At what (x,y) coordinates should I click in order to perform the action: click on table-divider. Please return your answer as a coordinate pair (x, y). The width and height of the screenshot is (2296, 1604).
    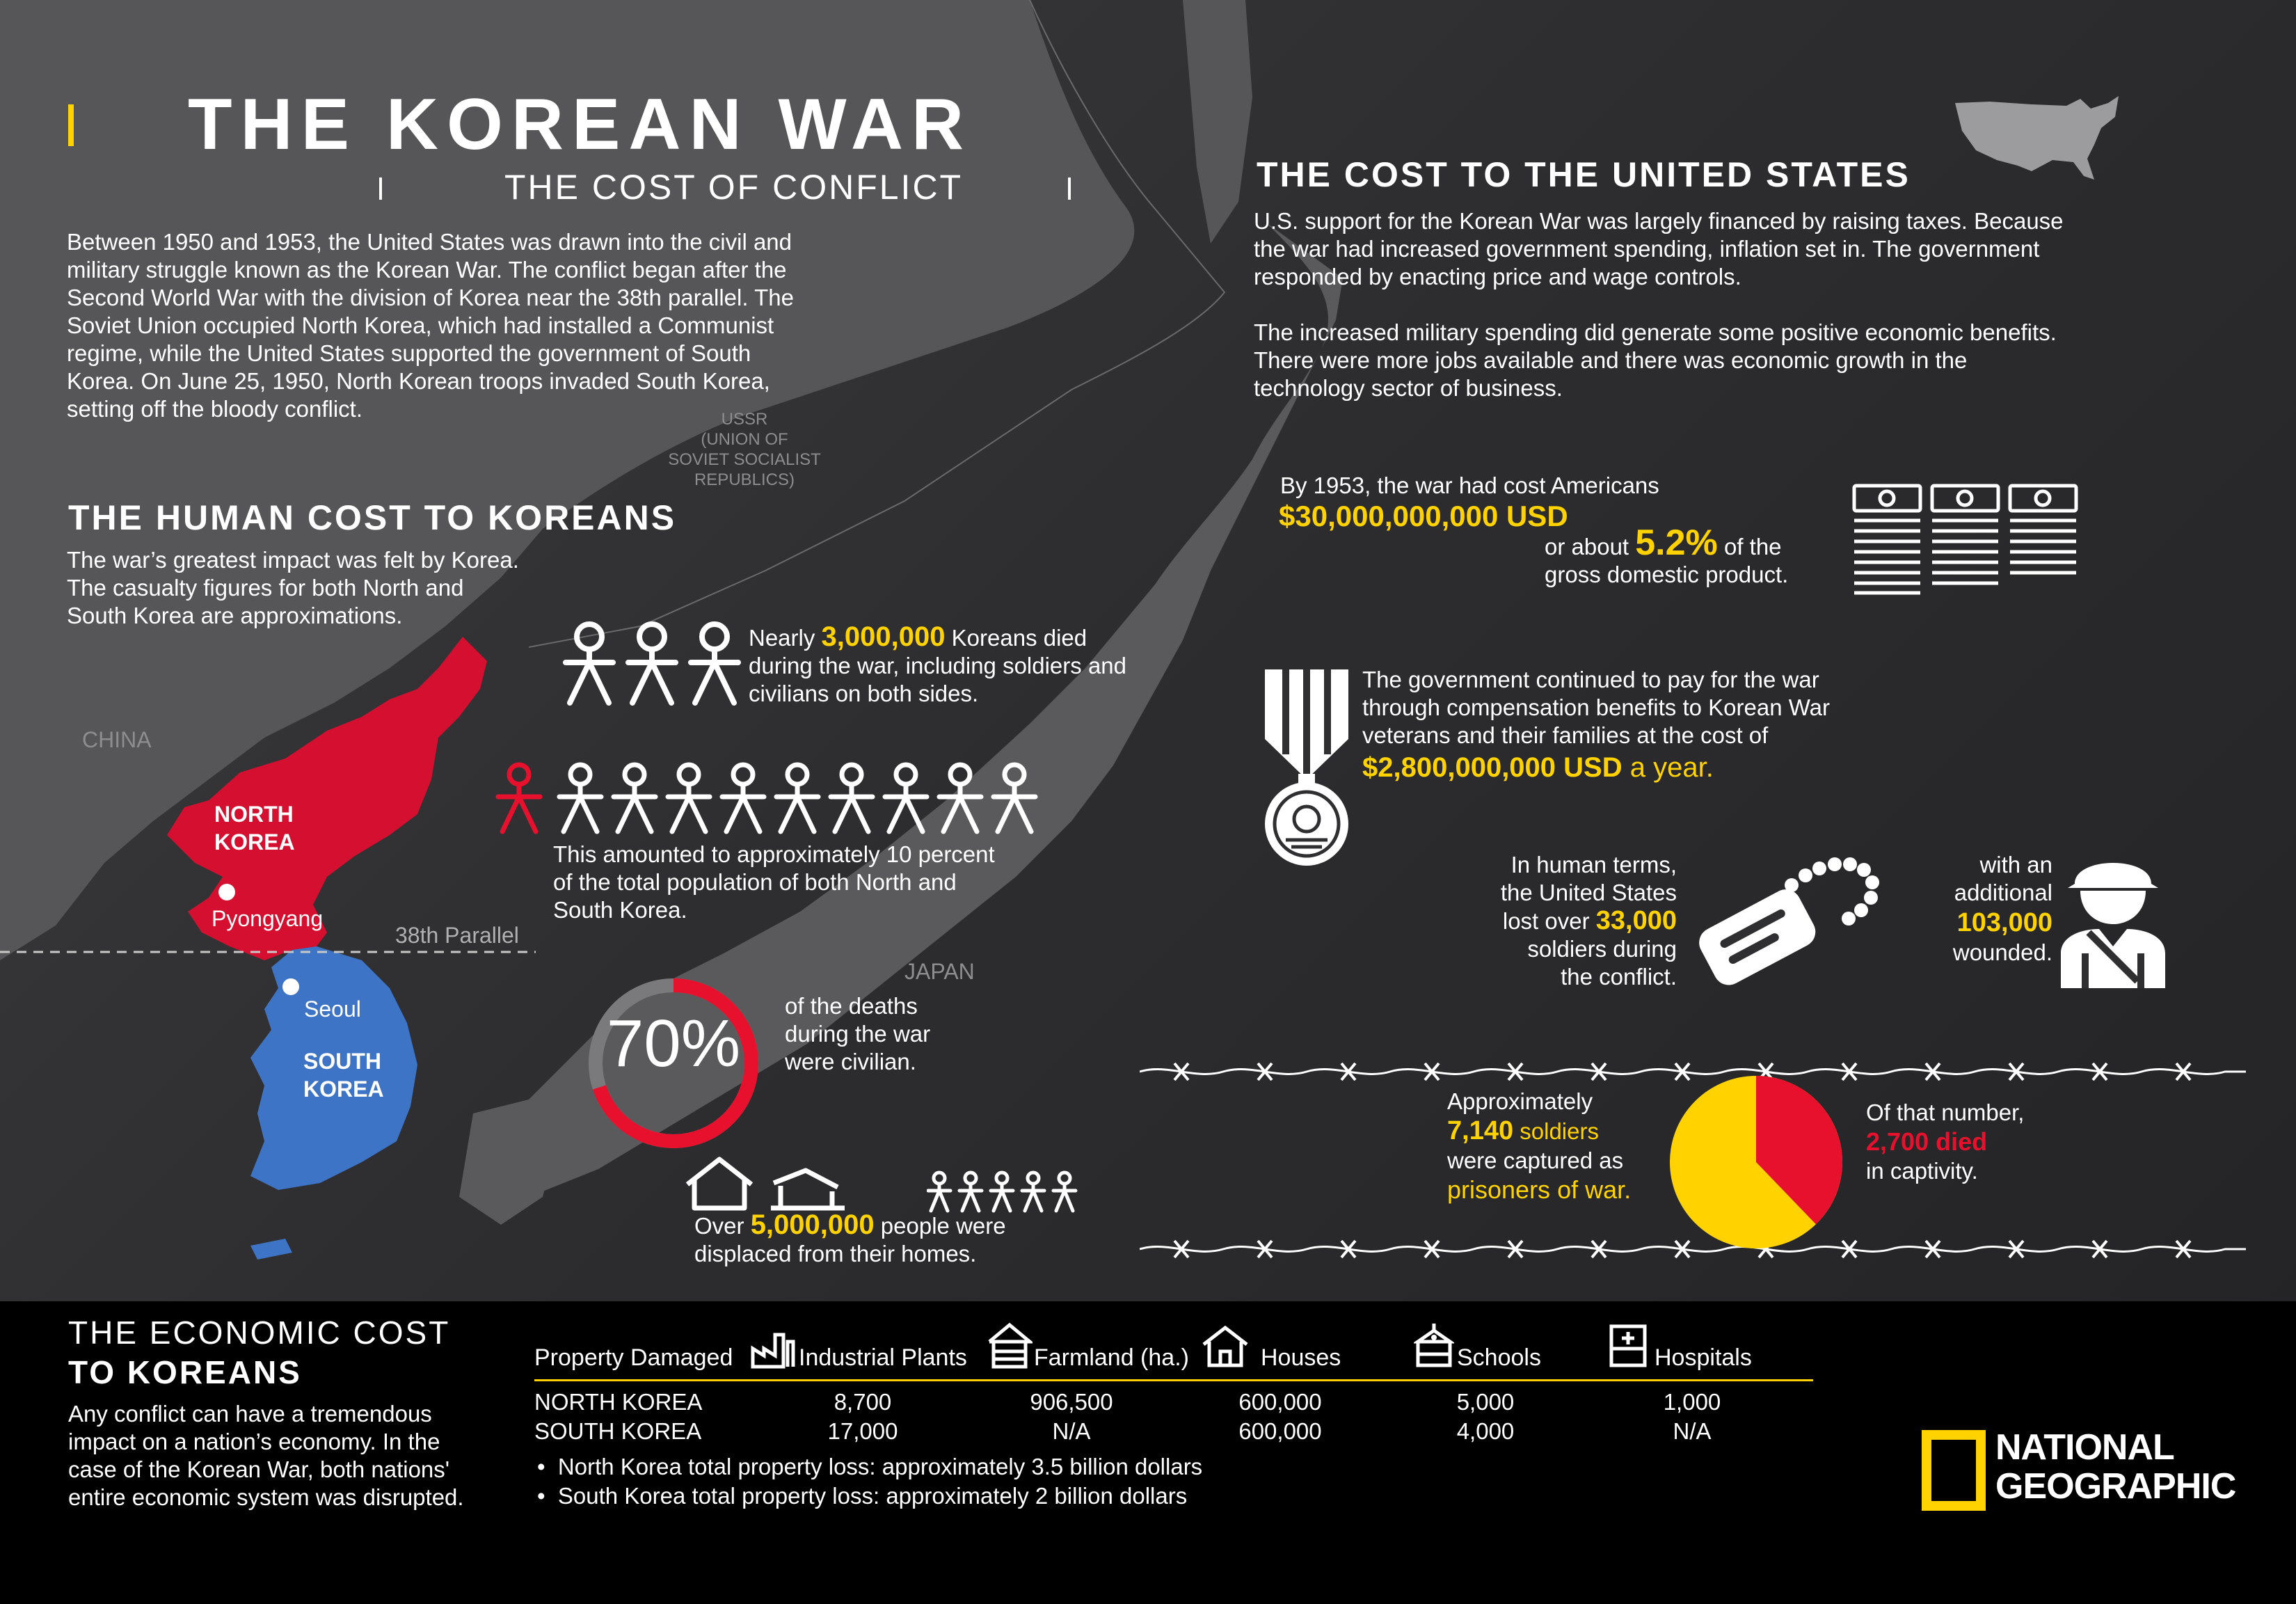
    Looking at the image, I should click on (1173, 1380).